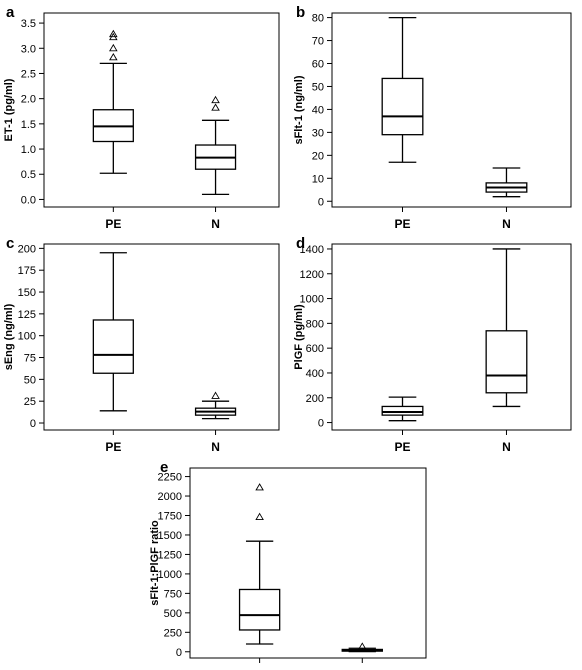  What do you see at coordinates (28, 200) in the screenshot?
I see `y-tick-label: 0.0` at bounding box center [28, 200].